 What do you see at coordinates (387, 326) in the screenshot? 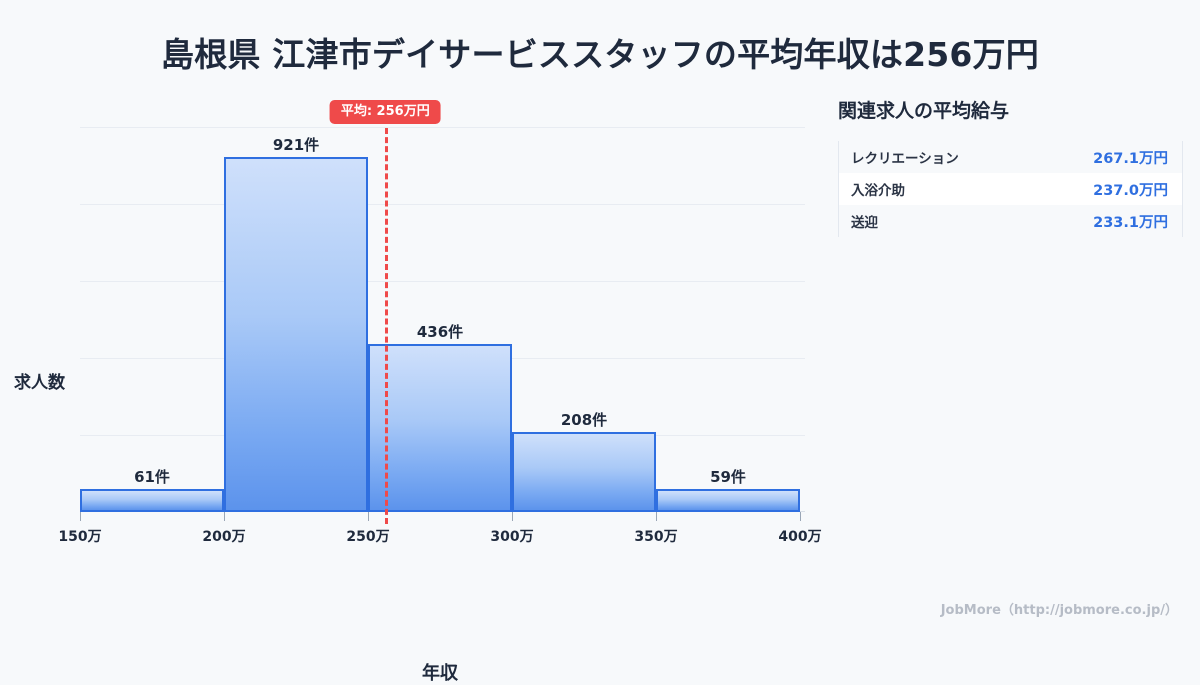
I see `average-line` at bounding box center [387, 326].